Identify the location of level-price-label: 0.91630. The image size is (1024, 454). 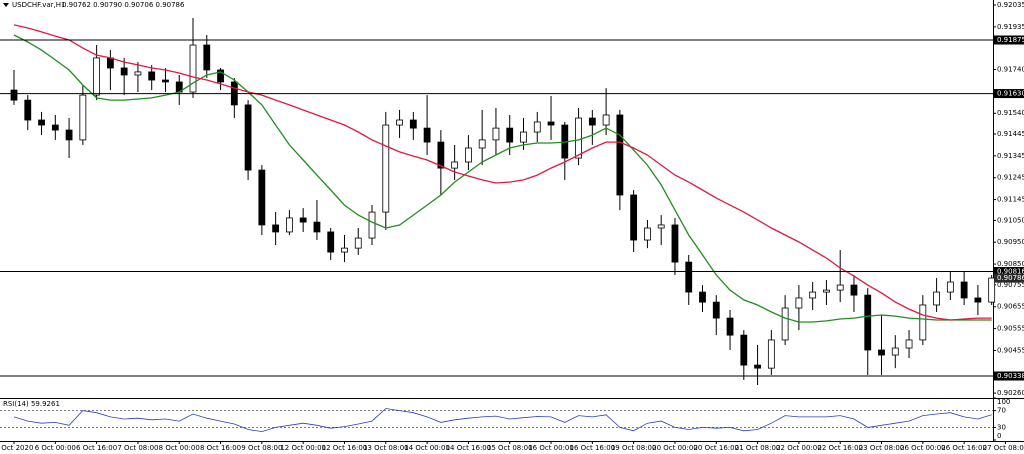
(1010, 94).